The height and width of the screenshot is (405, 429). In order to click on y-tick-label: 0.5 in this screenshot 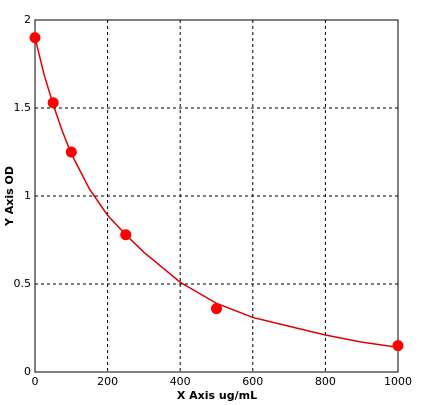, I will do `click(23, 283)`.